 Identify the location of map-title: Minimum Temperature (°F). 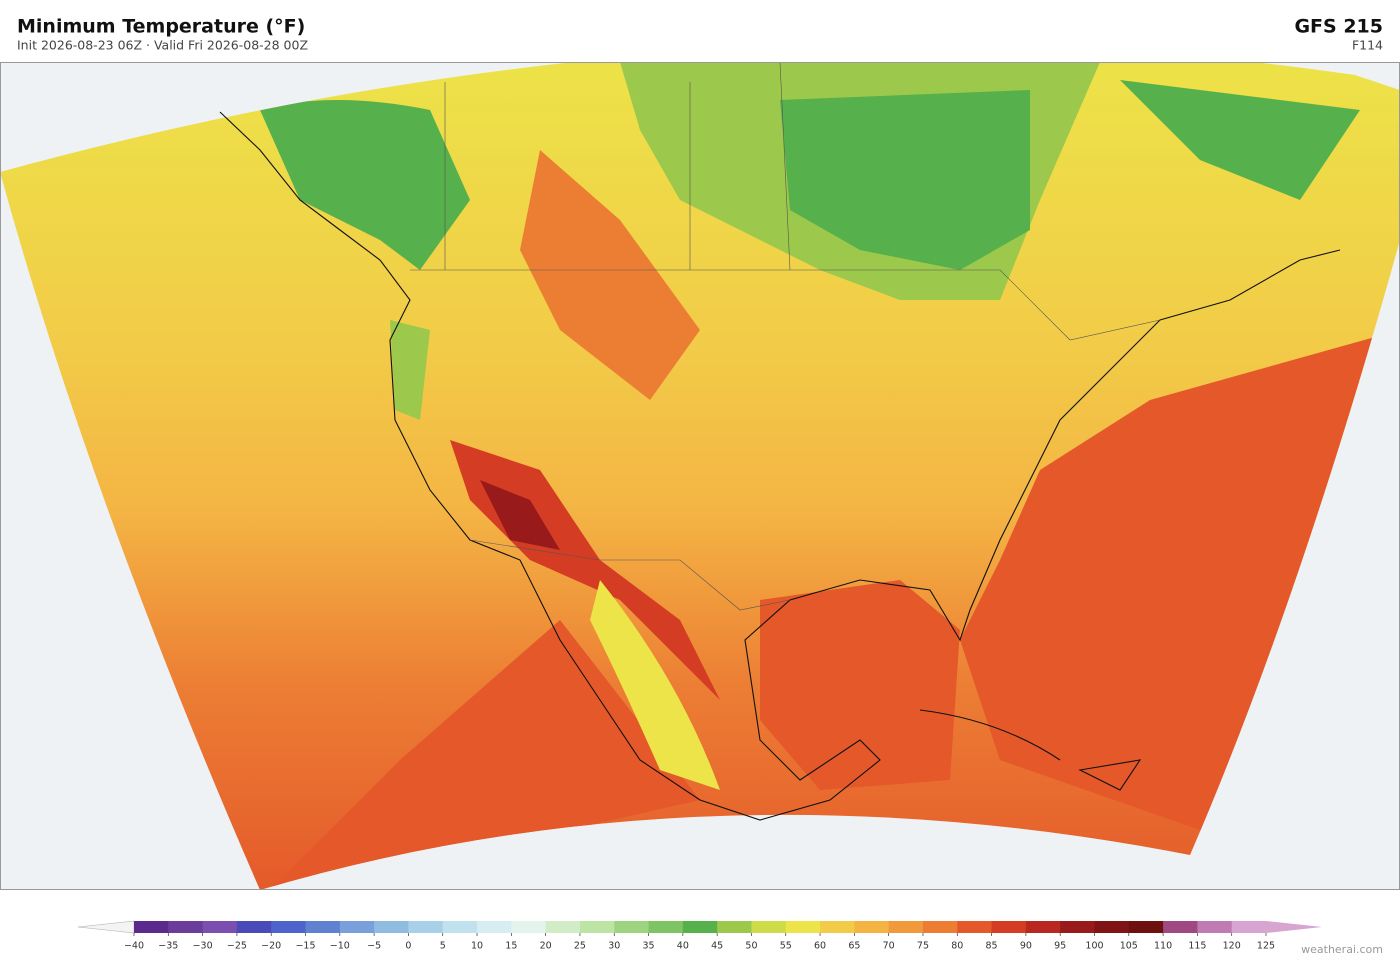
(161, 27).